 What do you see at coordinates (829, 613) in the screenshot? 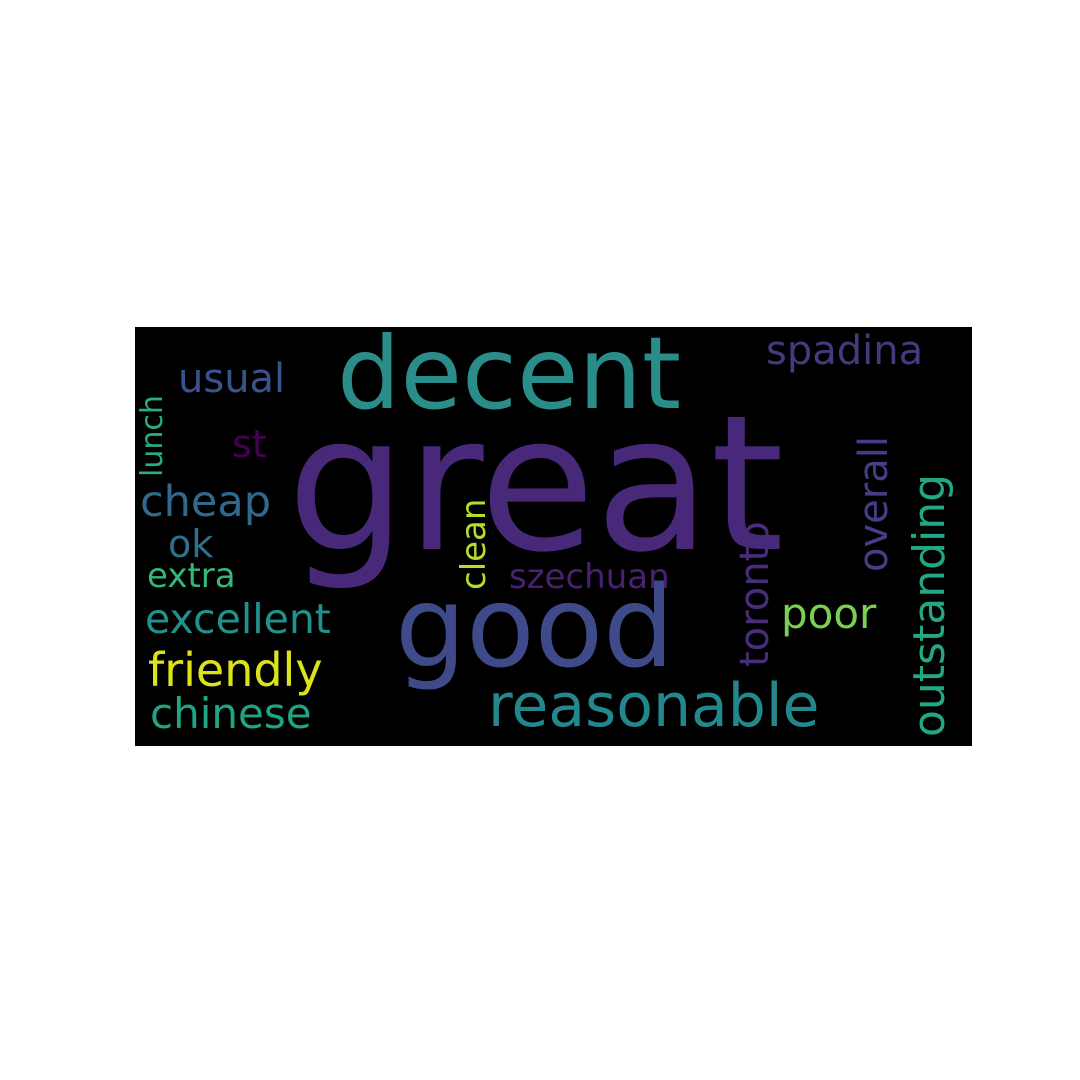
I see `word-poor: poor` at bounding box center [829, 613].